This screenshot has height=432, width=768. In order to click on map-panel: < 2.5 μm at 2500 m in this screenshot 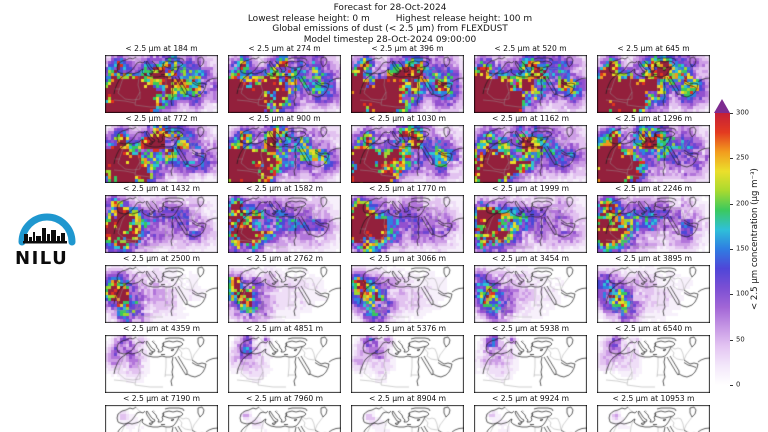, I will do `click(161, 288)`.